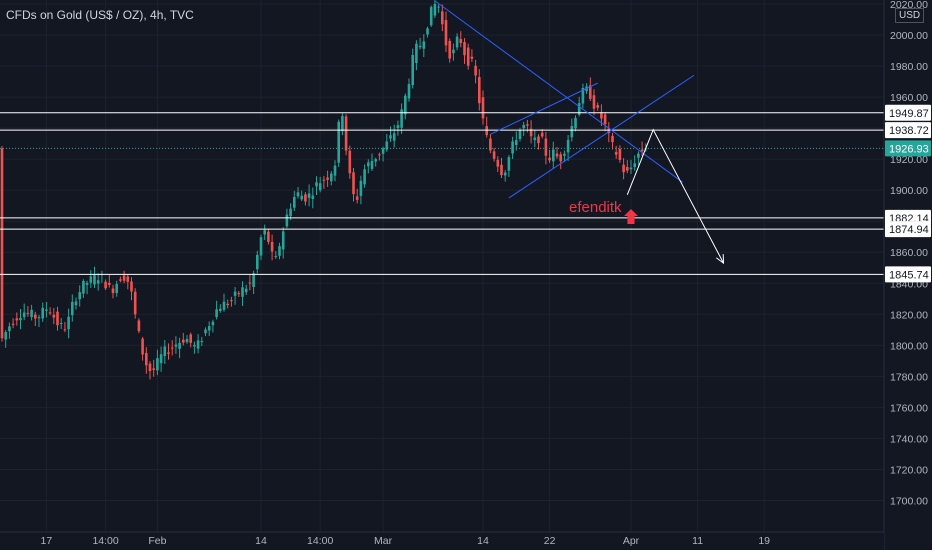 This screenshot has height=550, width=932. What do you see at coordinates (550, 541) in the screenshot?
I see `time-tick-label: 22` at bounding box center [550, 541].